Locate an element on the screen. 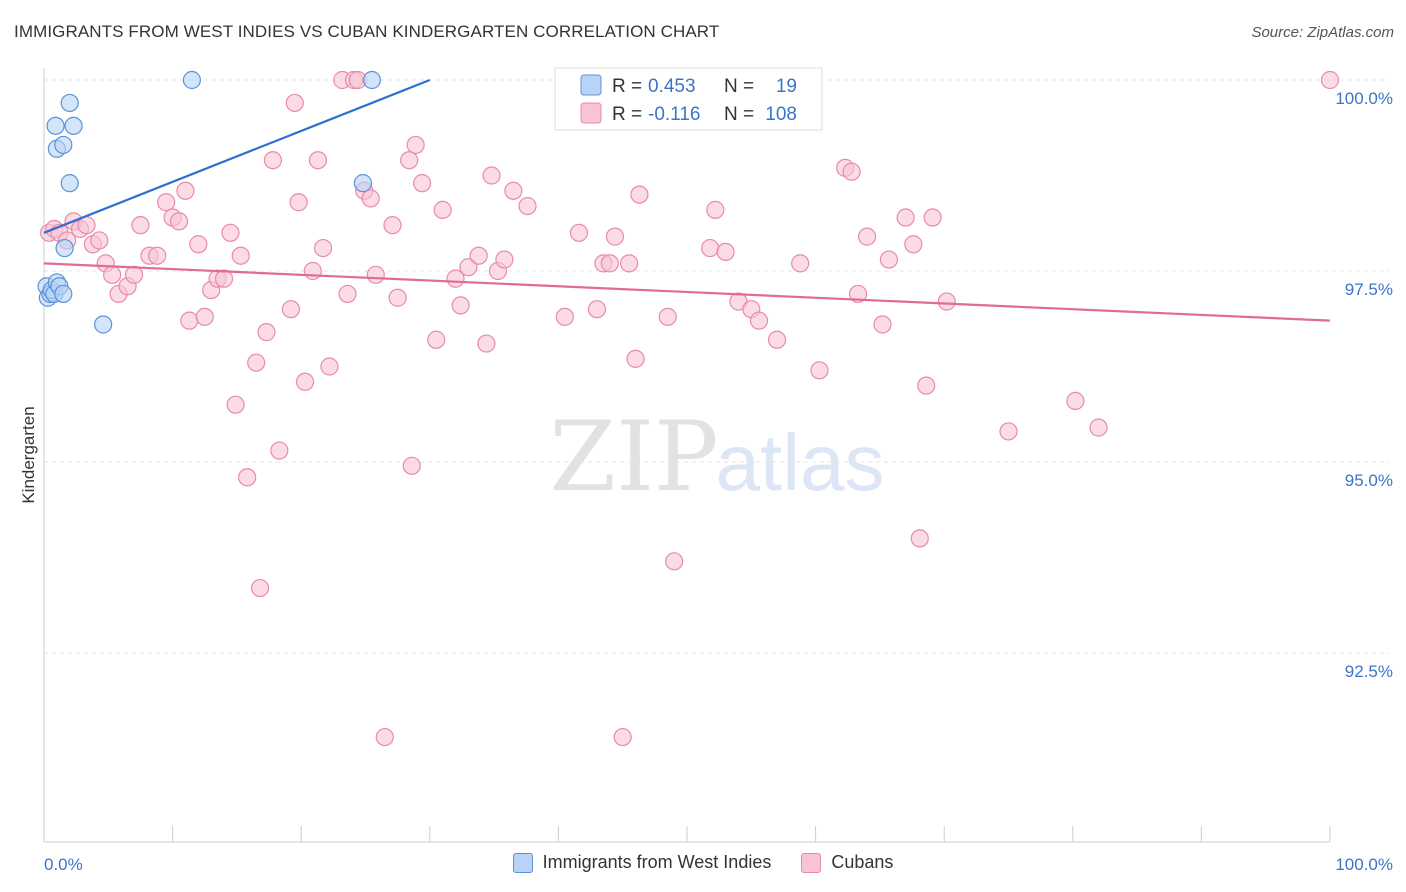 The width and height of the screenshot is (1406, 892). stats-n-label-blue: N = is located at coordinates (739, 86).